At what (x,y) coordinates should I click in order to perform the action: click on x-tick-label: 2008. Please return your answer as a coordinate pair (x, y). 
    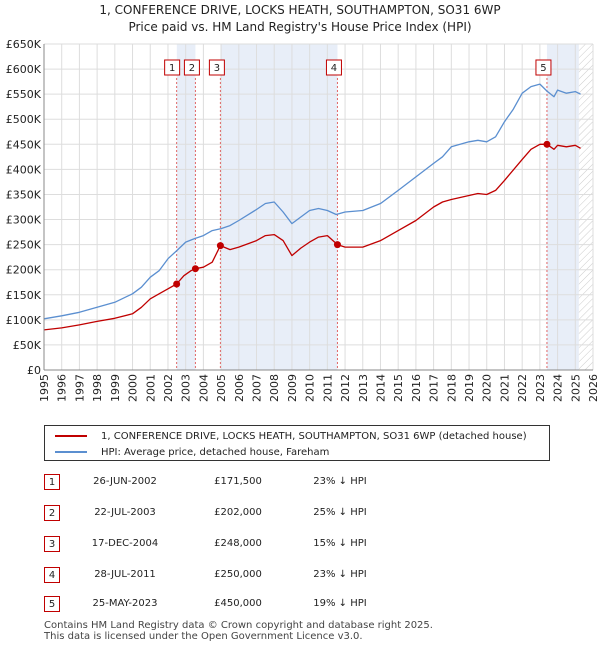
    Looking at the image, I should click on (274, 388).